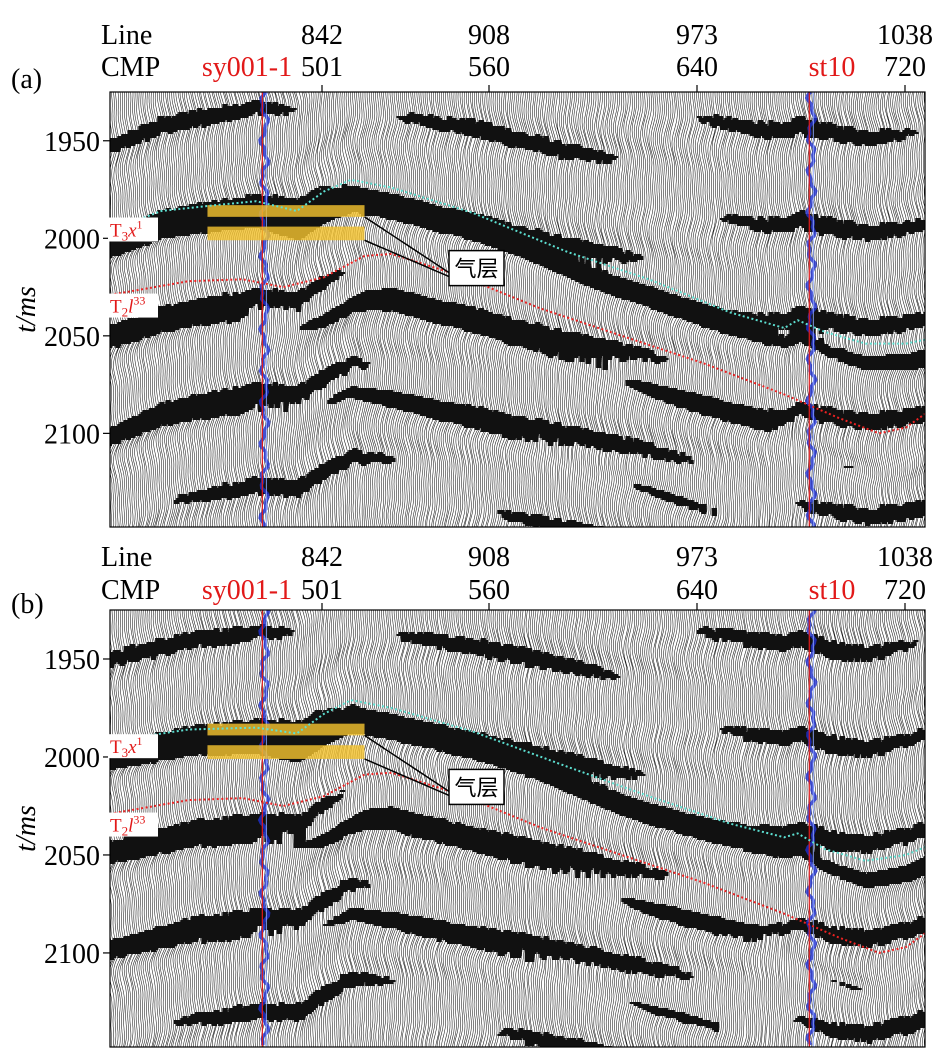 This screenshot has width=945, height=1063. I want to click on panel-label: (b), so click(27, 604).